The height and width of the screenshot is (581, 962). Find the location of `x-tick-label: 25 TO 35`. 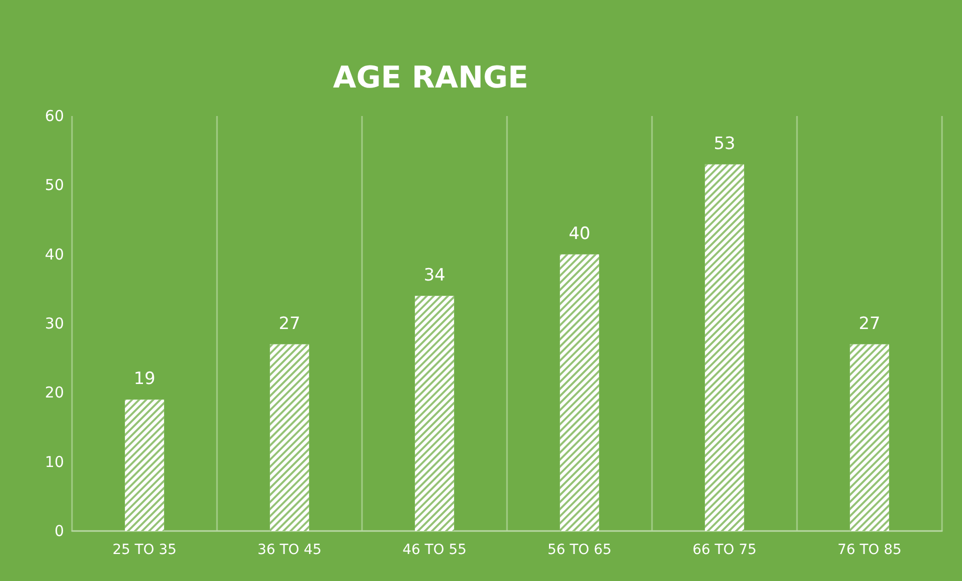

x-tick-label: 25 TO 35 is located at coordinates (144, 550).